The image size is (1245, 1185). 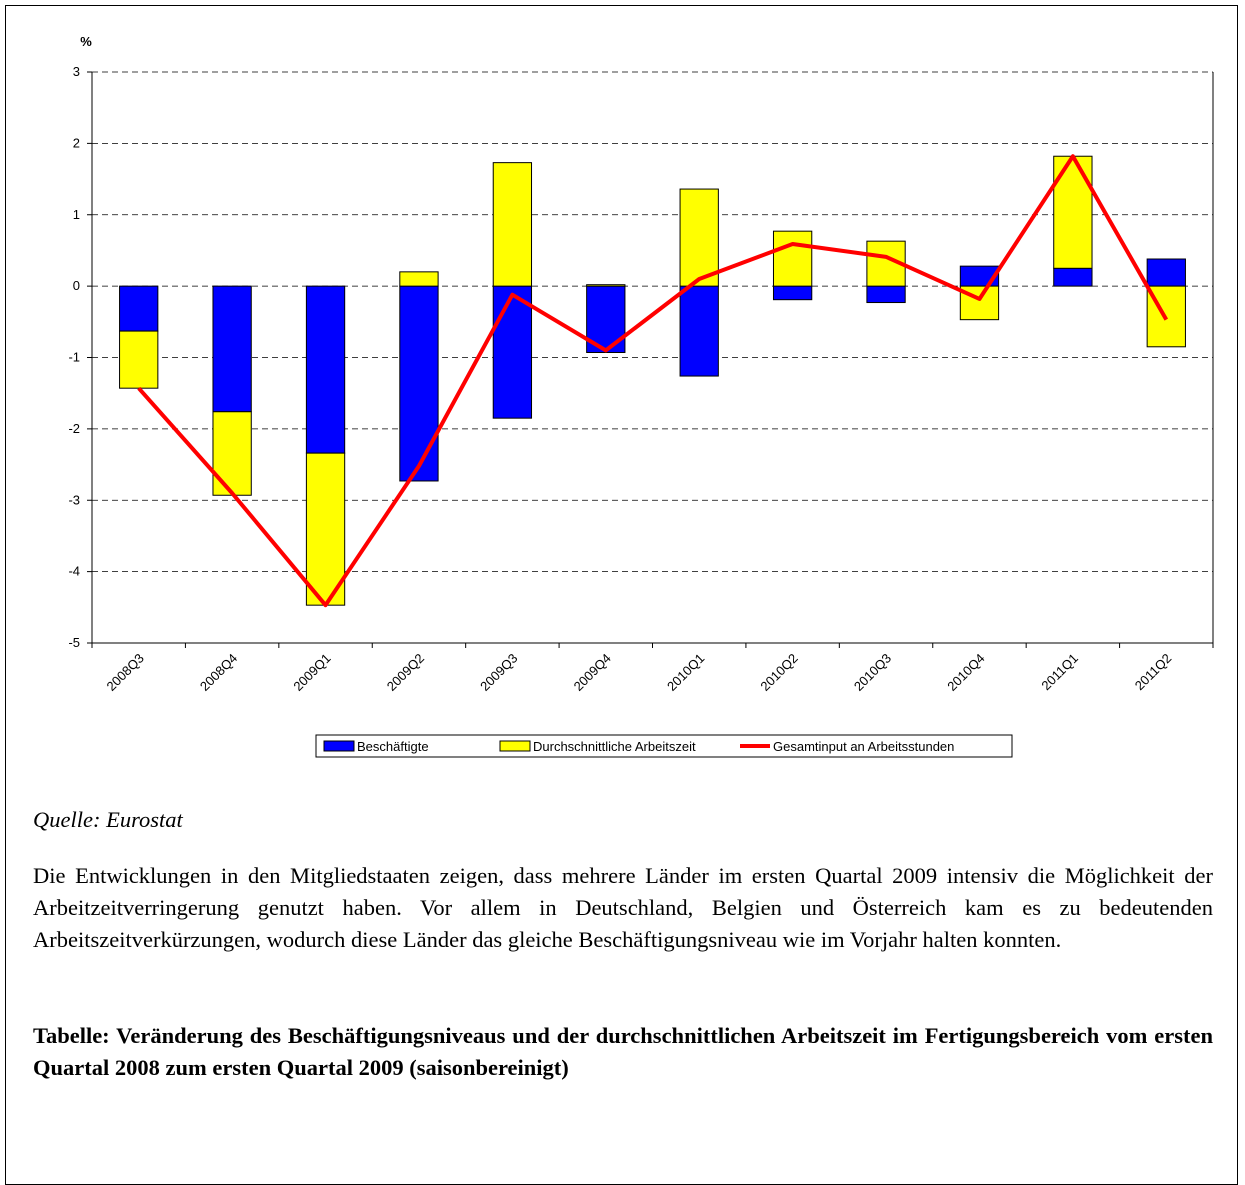 I want to click on x-tick-label: 2009Q2, so click(x=405, y=672).